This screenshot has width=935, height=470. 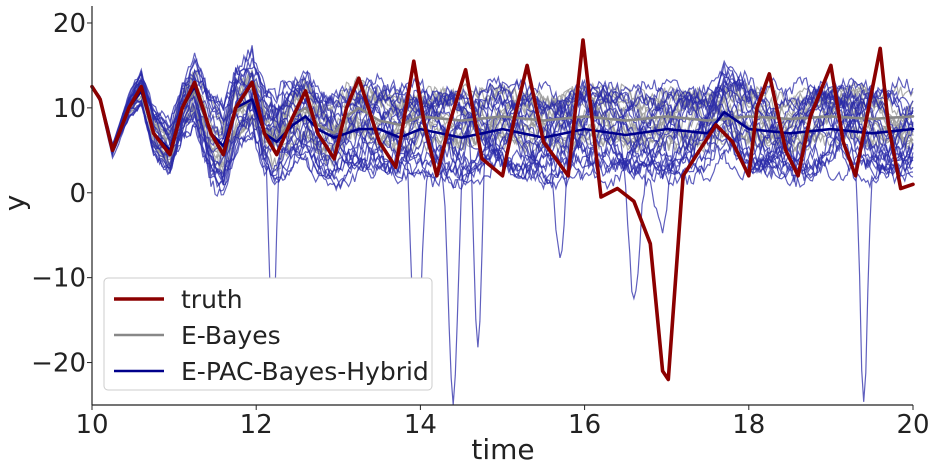 What do you see at coordinates (58, 364) in the screenshot?
I see `y-tick-label: −20` at bounding box center [58, 364].